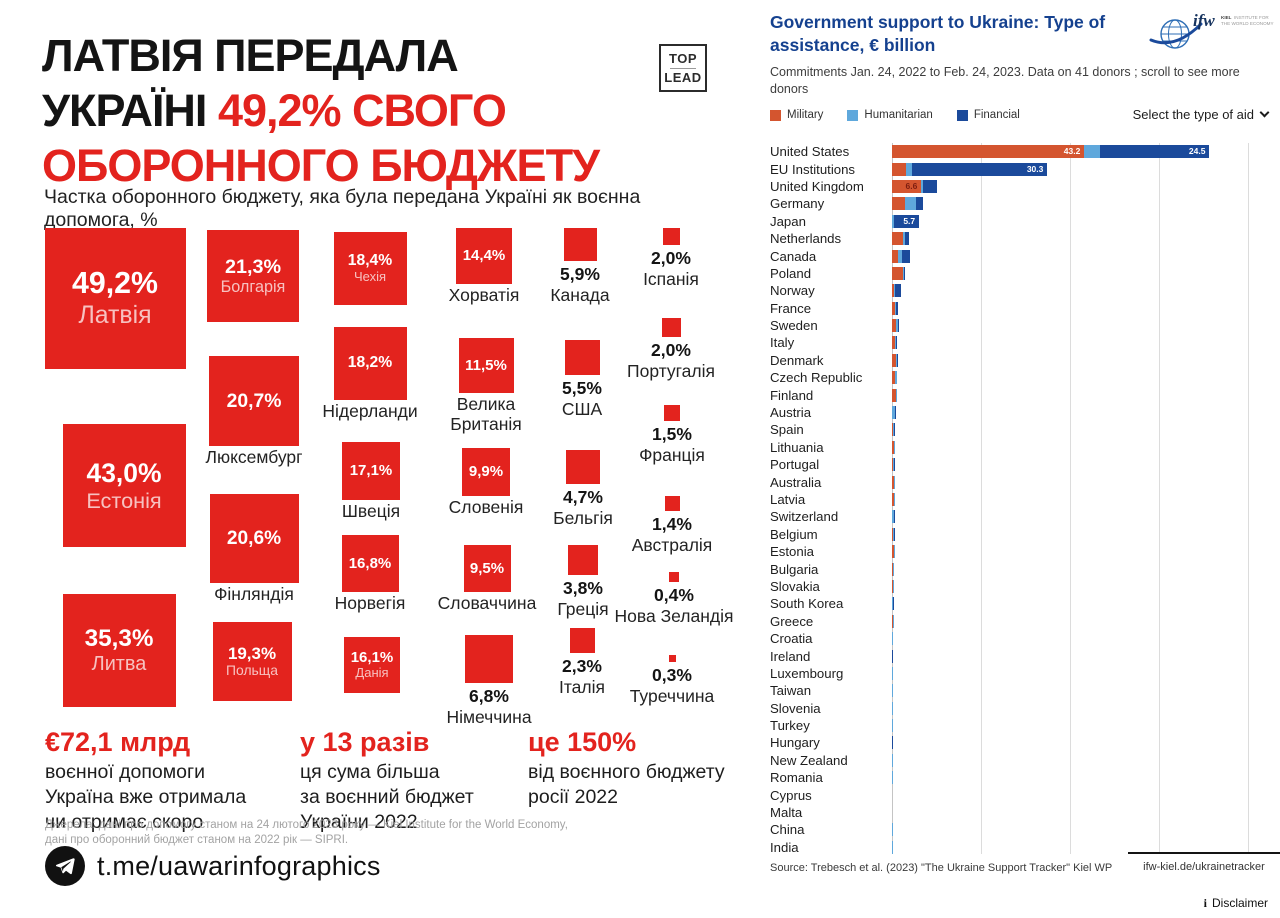 This screenshot has height=918, width=1280. Describe the element at coordinates (1017, 673) in the screenshot. I see `donor-row: Luxembourg` at that location.